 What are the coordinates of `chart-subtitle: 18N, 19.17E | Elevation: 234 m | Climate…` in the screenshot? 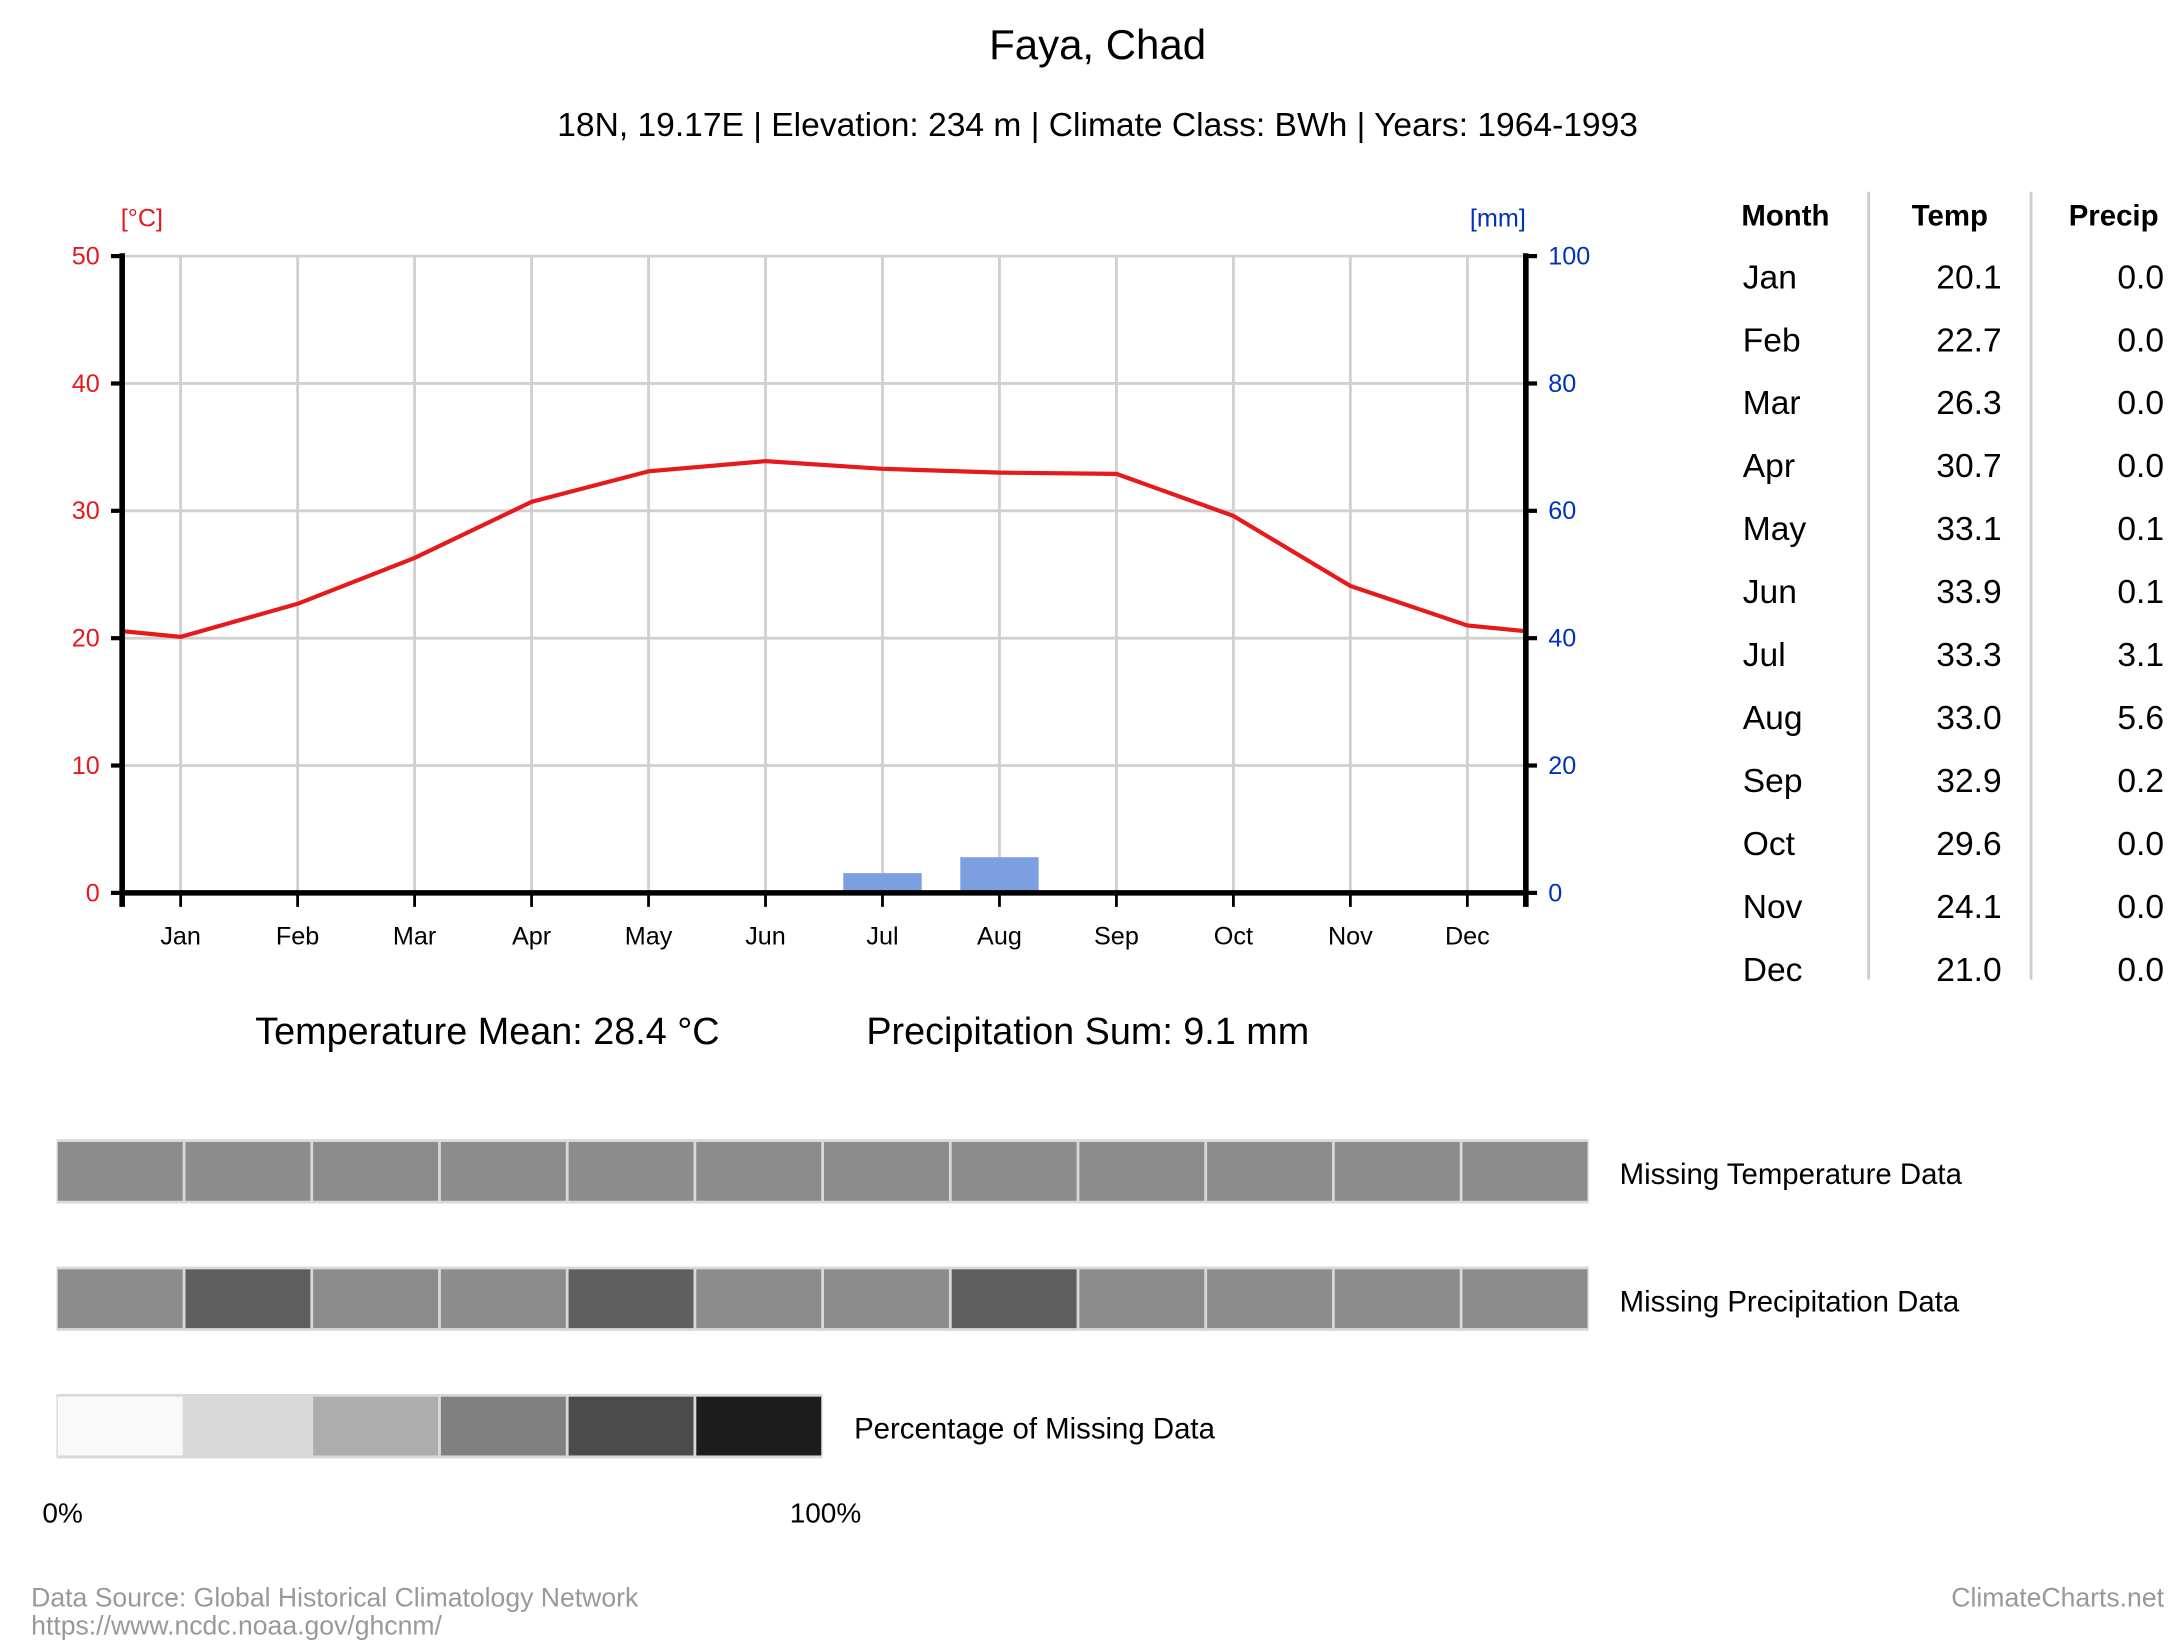 It's located at (1097, 125).